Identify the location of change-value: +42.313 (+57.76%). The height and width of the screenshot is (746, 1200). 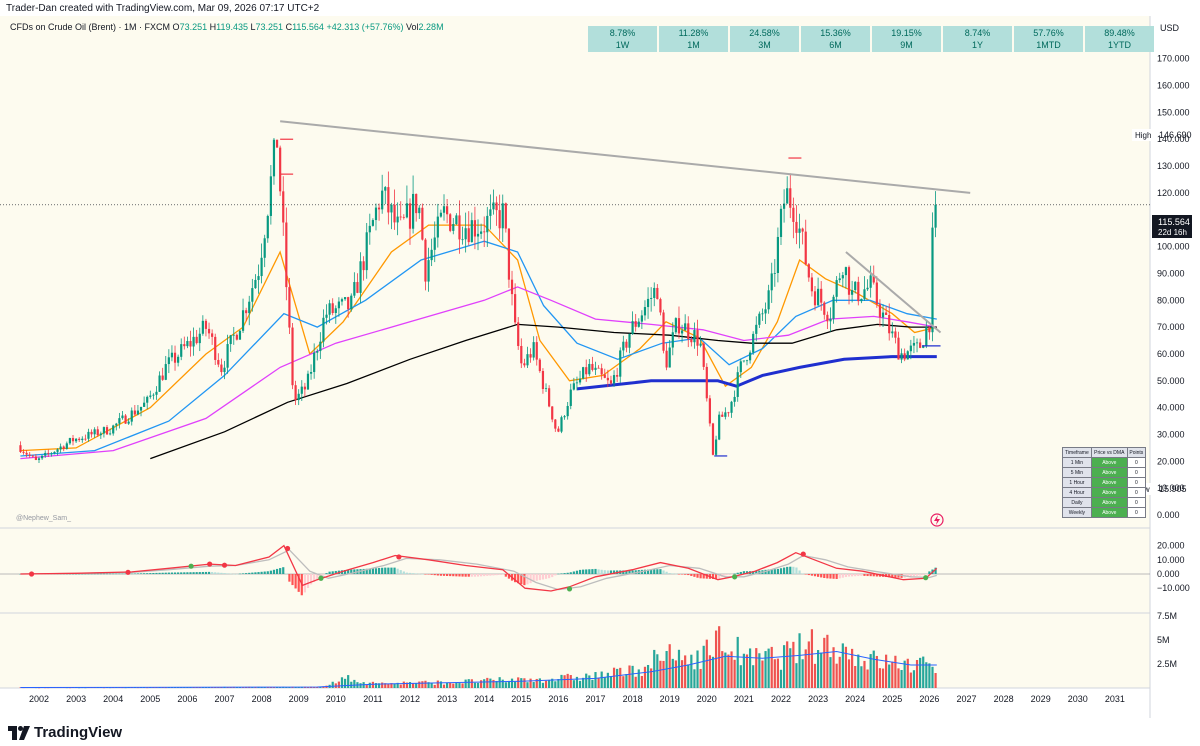
(365, 27).